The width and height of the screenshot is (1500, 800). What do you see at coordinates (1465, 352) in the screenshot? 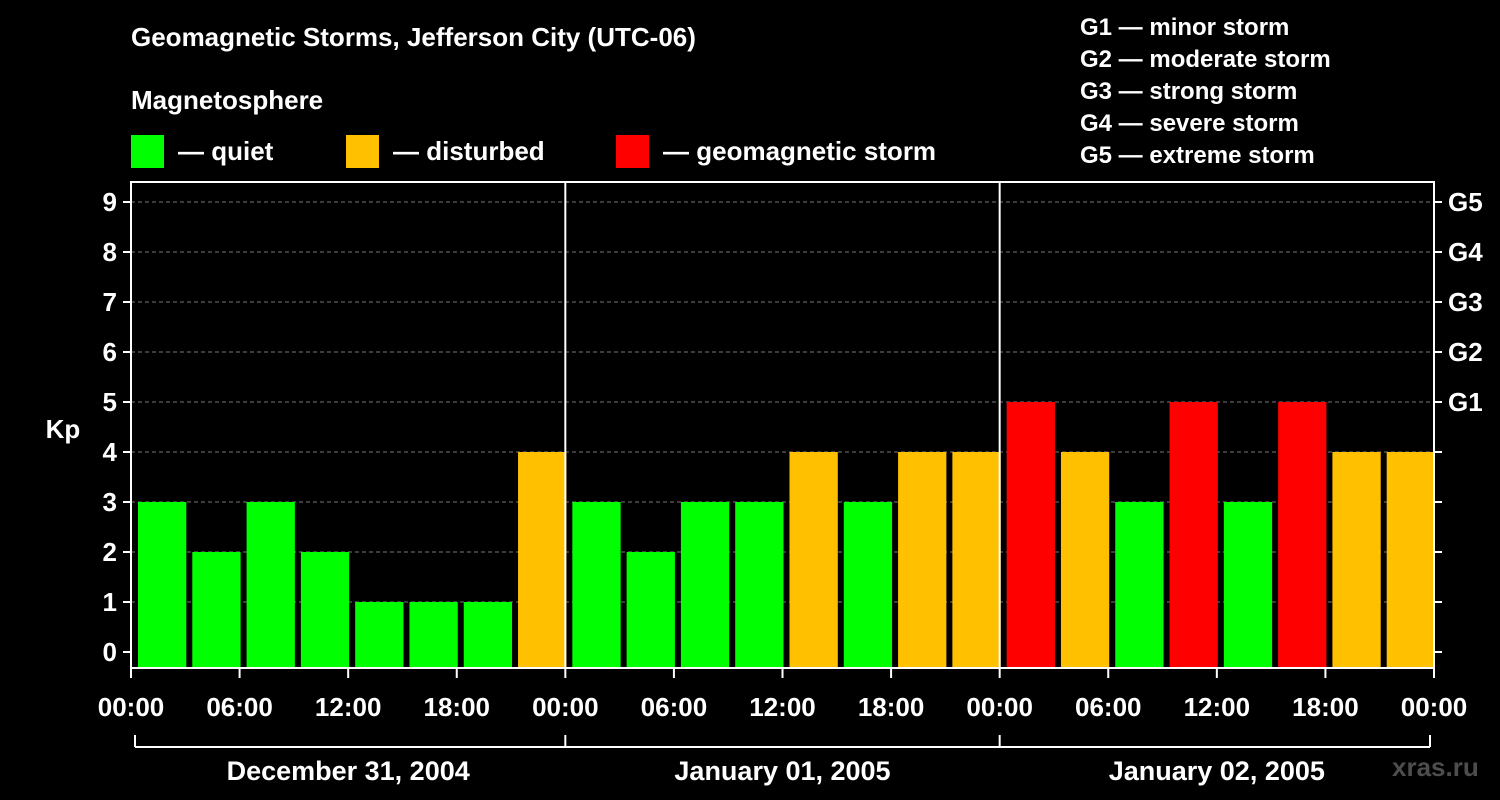
I see `g-level-label: G2` at bounding box center [1465, 352].